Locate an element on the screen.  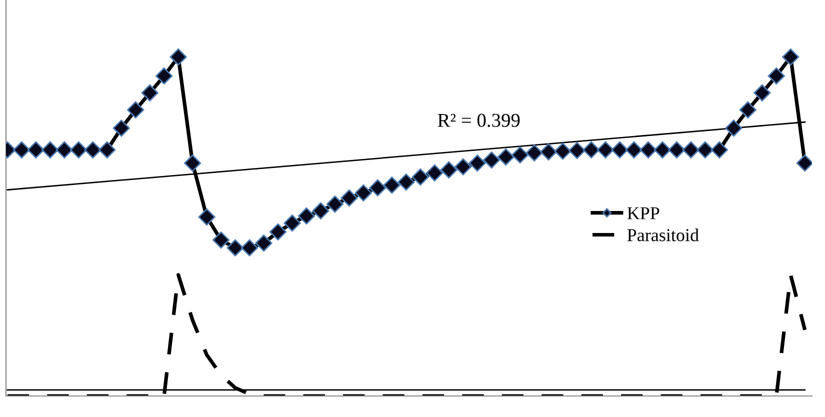
legend-label: KPP is located at coordinates (643, 213).